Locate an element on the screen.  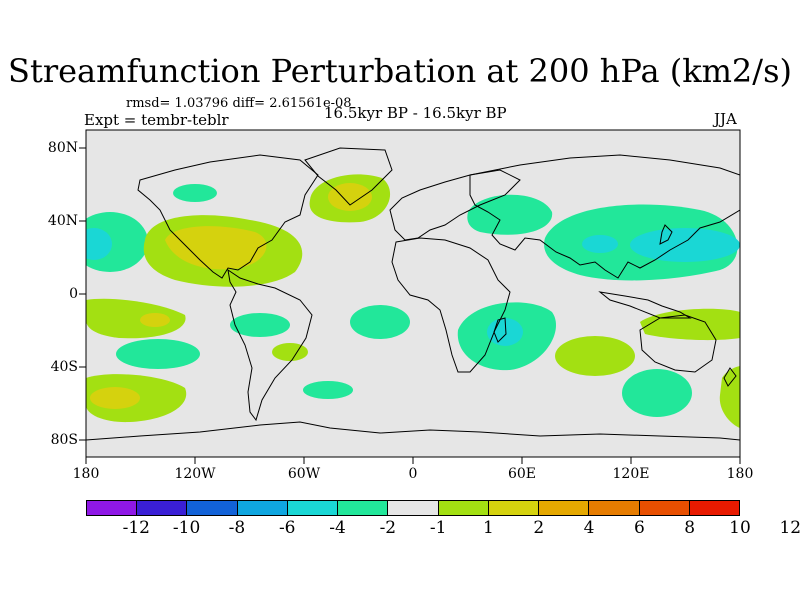
colorbar-label: -8 is located at coordinates (237, 528).